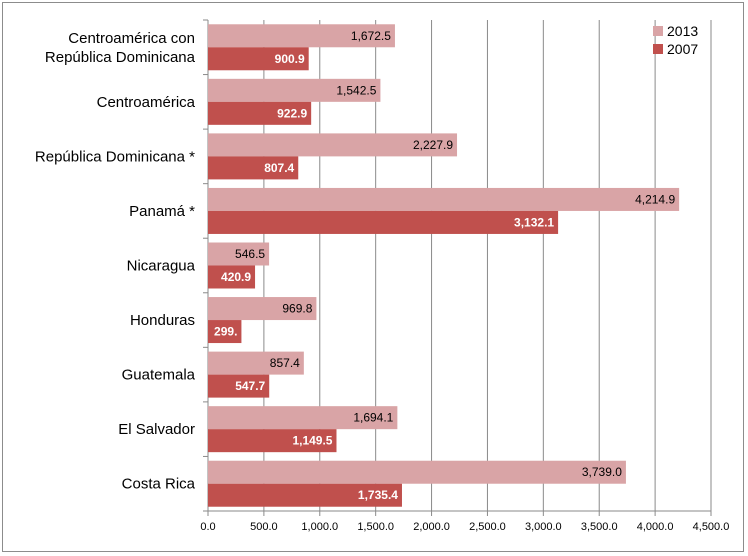  Describe the element at coordinates (543, 527) in the screenshot. I see `x-tick-label: 3,000.0` at that location.